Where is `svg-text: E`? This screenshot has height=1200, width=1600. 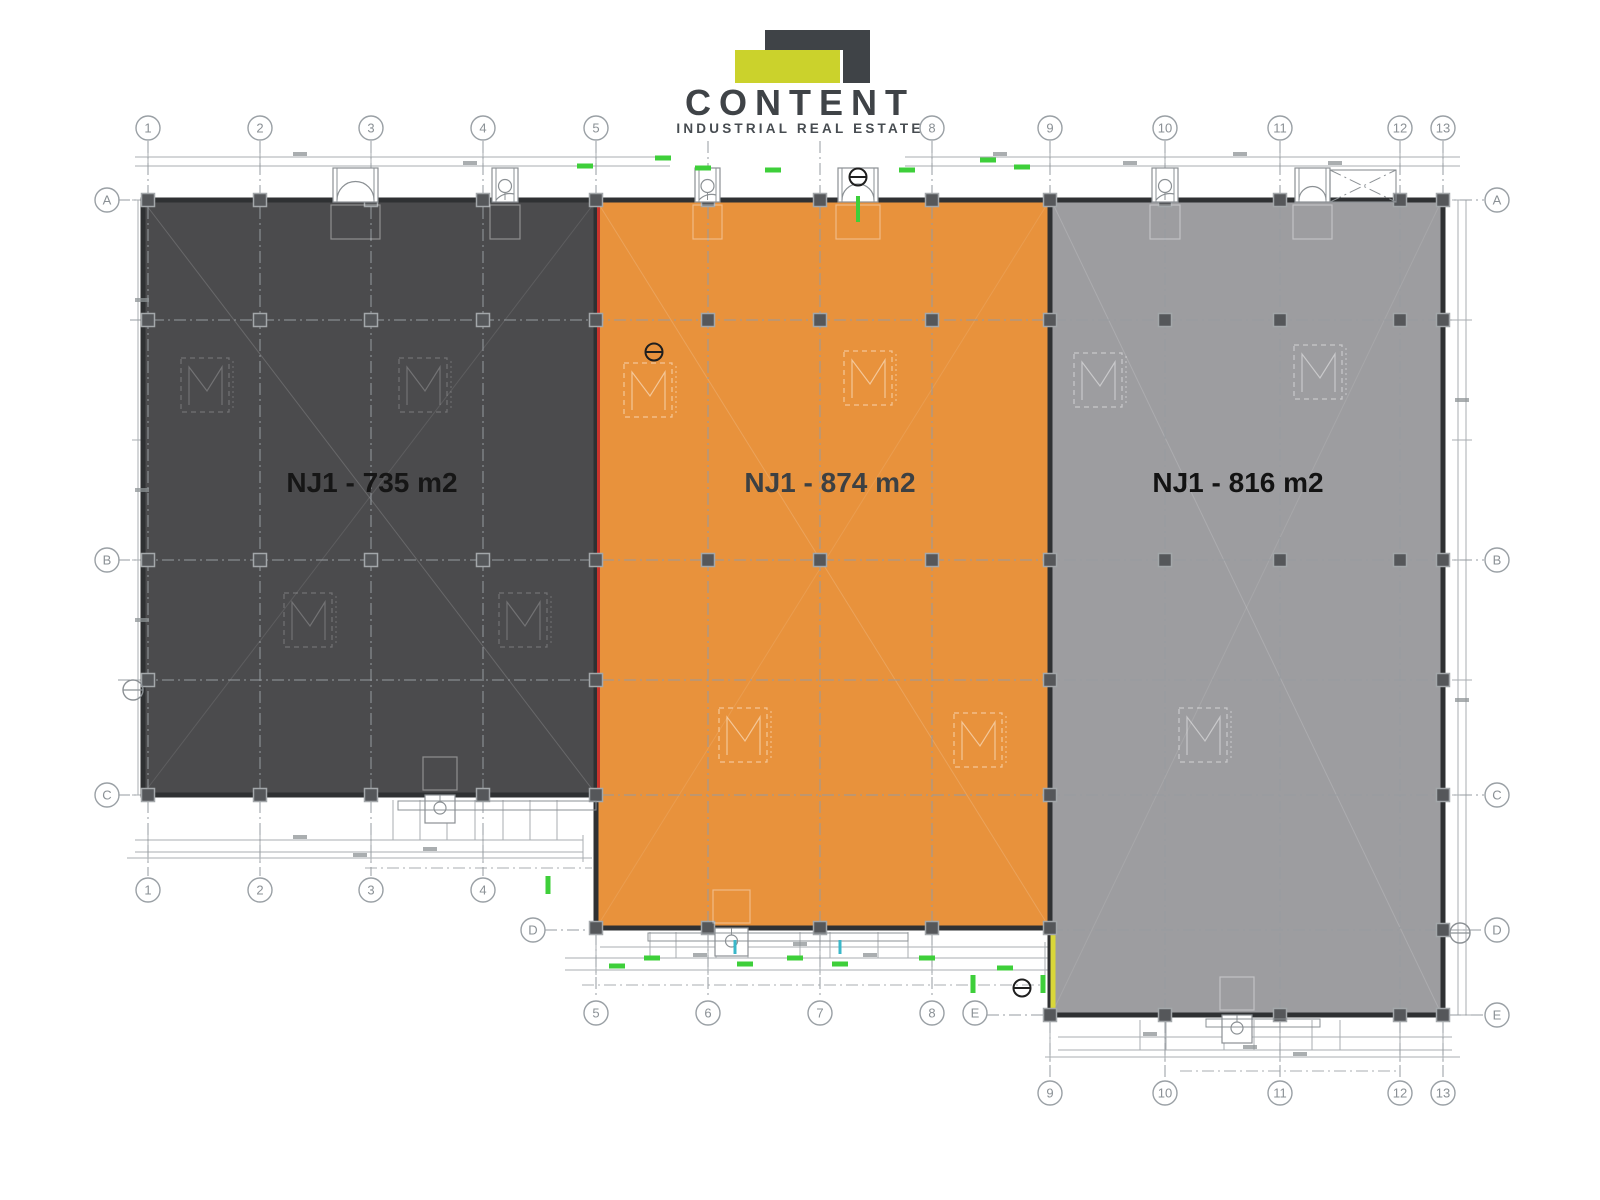
svg-text: E is located at coordinates (1497, 1015).